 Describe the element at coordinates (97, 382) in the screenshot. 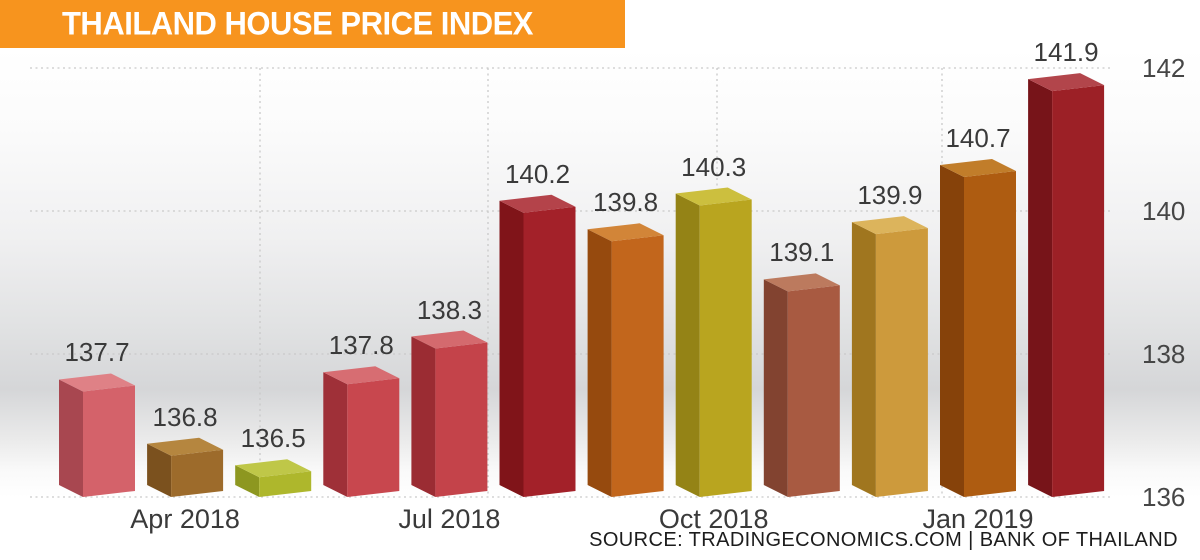

I see `bar-0-top-face` at that location.